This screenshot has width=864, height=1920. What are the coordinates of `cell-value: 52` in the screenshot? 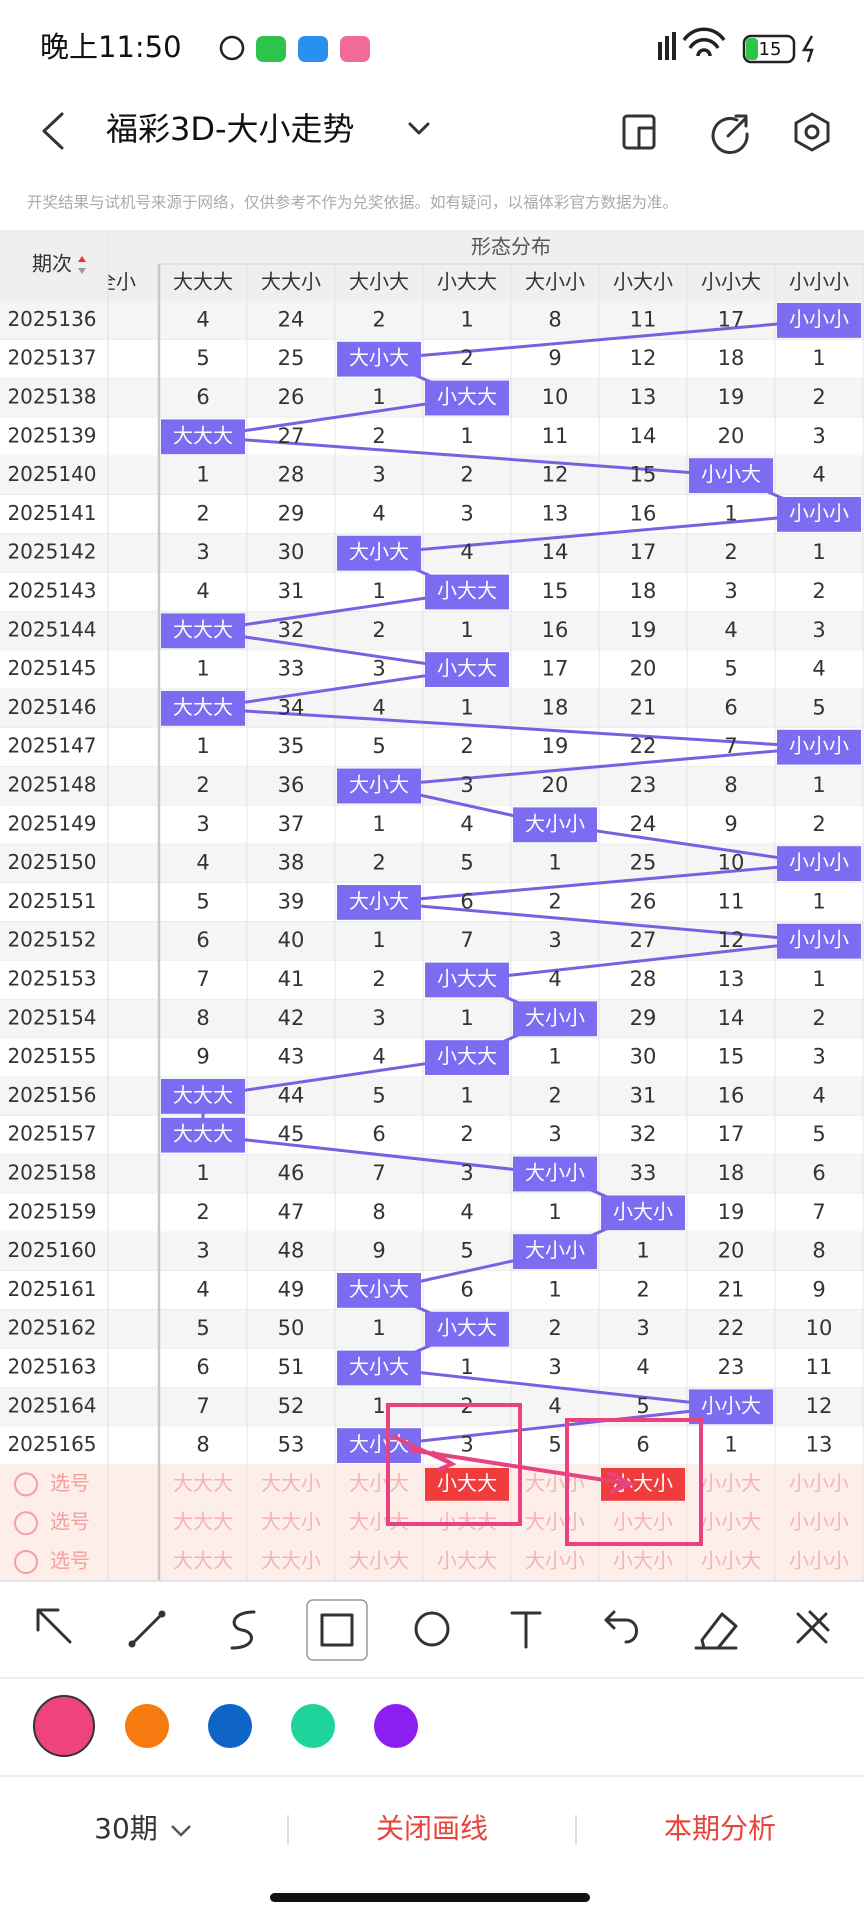 It's located at (291, 1406).